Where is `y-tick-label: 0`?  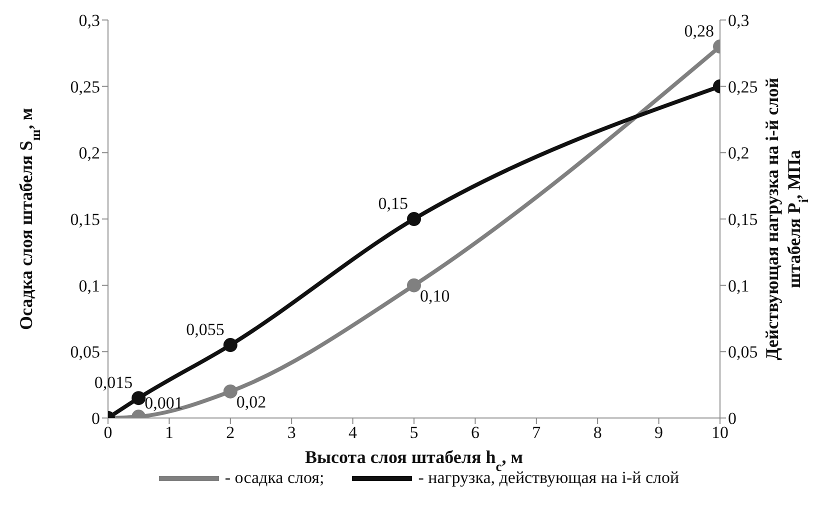
y-tick-label: 0 is located at coordinates (96, 418).